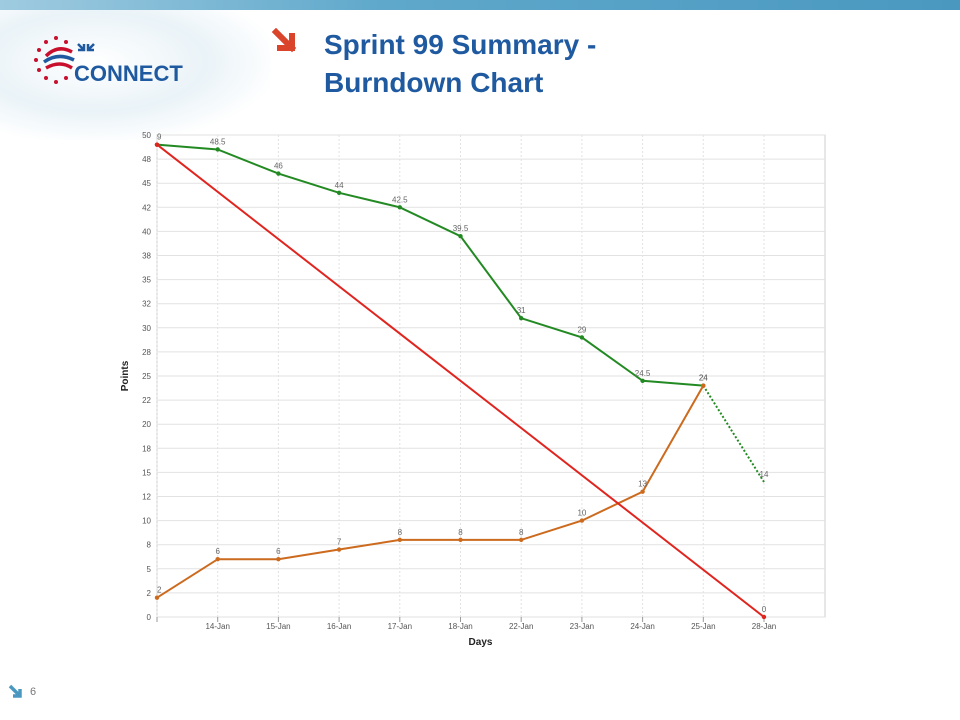 The height and width of the screenshot is (720, 960). What do you see at coordinates (581, 329) in the screenshot?
I see `data-label: 29` at bounding box center [581, 329].